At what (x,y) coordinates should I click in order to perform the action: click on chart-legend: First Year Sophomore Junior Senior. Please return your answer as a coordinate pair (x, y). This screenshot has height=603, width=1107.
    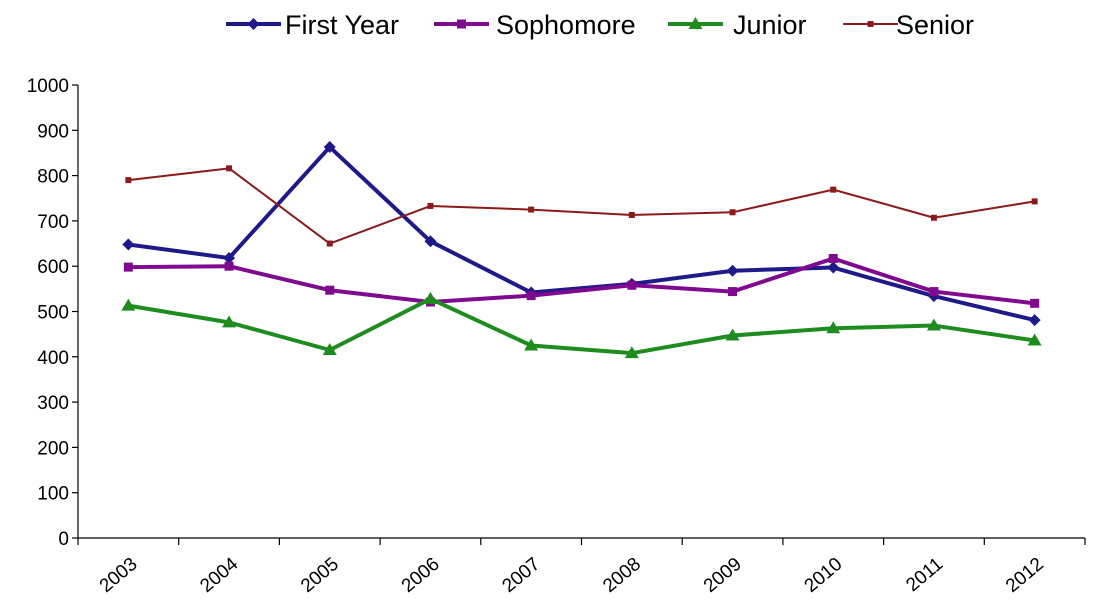
    Looking at the image, I should click on (600, 25).